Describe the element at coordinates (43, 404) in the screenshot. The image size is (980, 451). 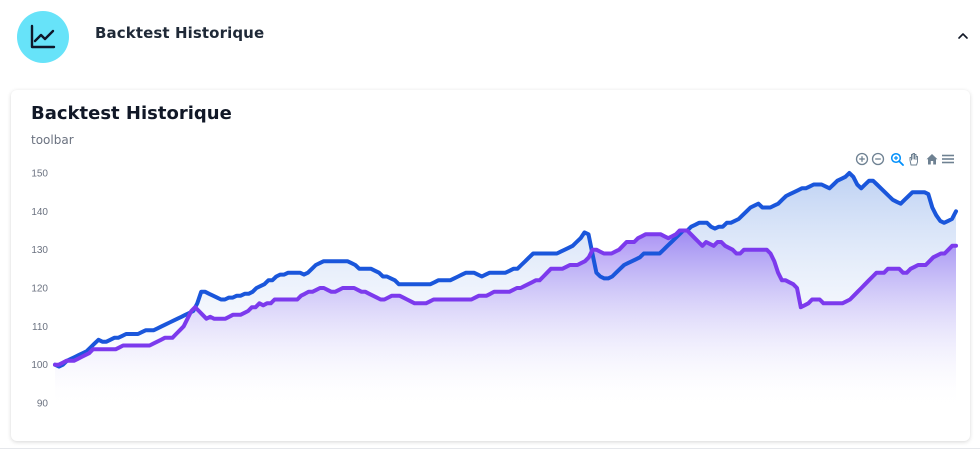
I see `y-tick-label: 90` at that location.